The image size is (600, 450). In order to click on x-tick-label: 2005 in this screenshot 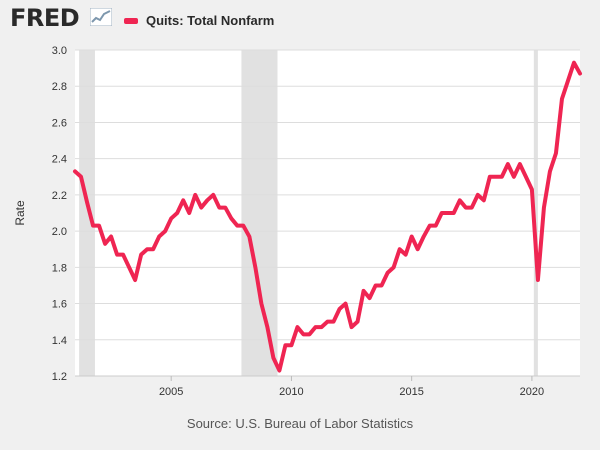, I will do `click(171, 392)`.